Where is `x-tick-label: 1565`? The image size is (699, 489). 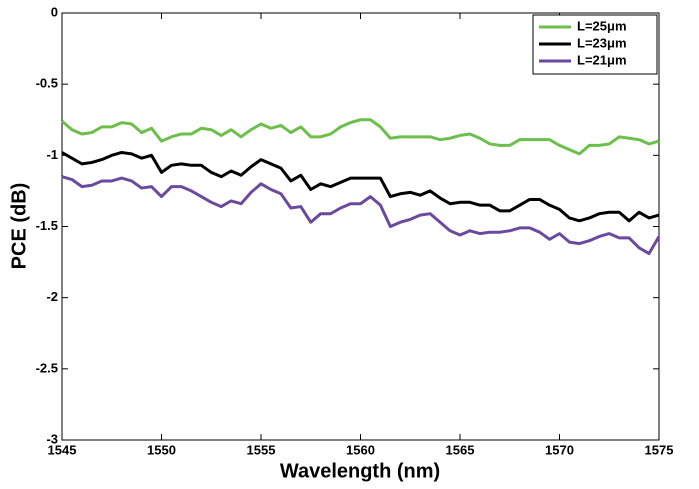
x-tick-label: 1565 is located at coordinates (460, 449).